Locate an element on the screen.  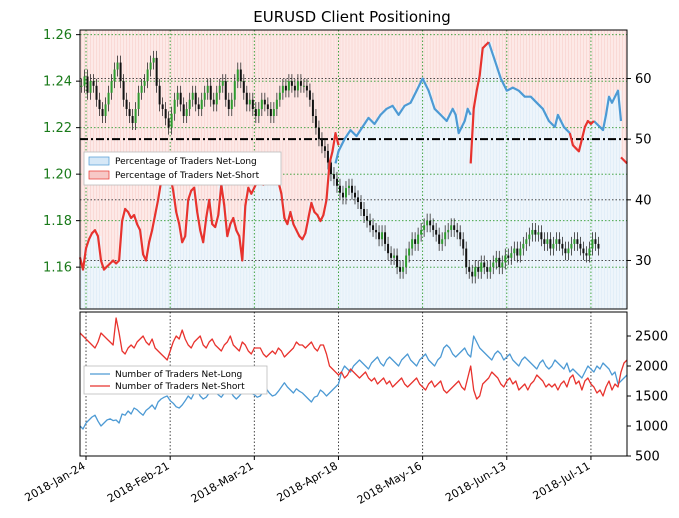
net-short-percentage-line is located at coordinates (581, 136).